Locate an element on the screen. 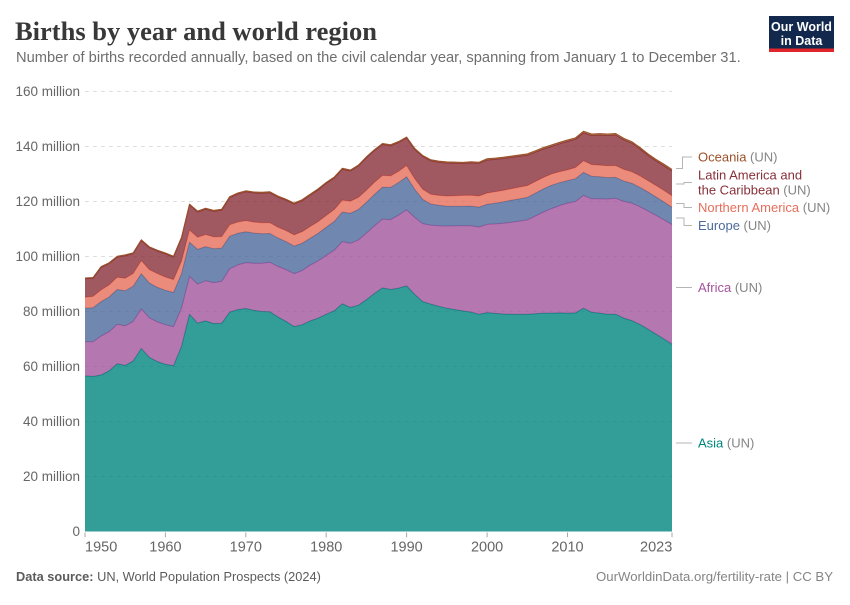 The width and height of the screenshot is (850, 605). svg-text: 140 million is located at coordinates (47, 146).